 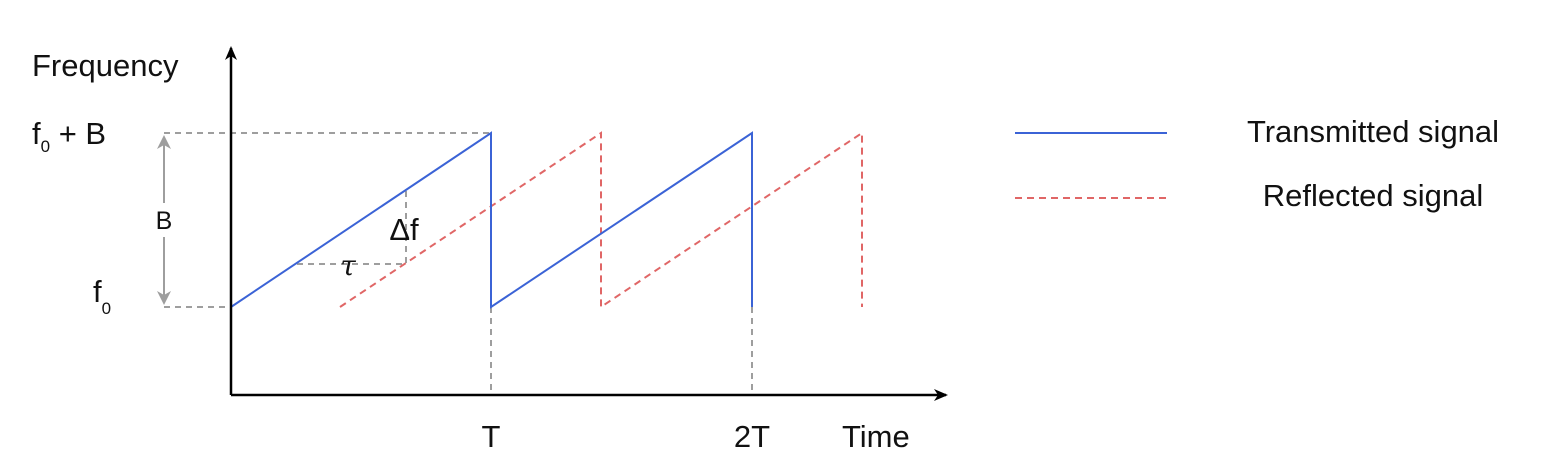 What do you see at coordinates (106, 308) in the screenshot?
I see `bottom-level-subscript: 0` at bounding box center [106, 308].